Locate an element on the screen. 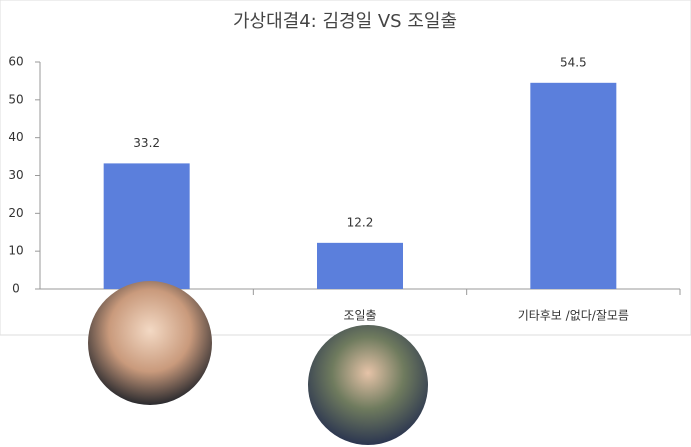 Image resolution: width=691 pixels, height=447 pixels. y-tick-label: 20 is located at coordinates (15, 213).